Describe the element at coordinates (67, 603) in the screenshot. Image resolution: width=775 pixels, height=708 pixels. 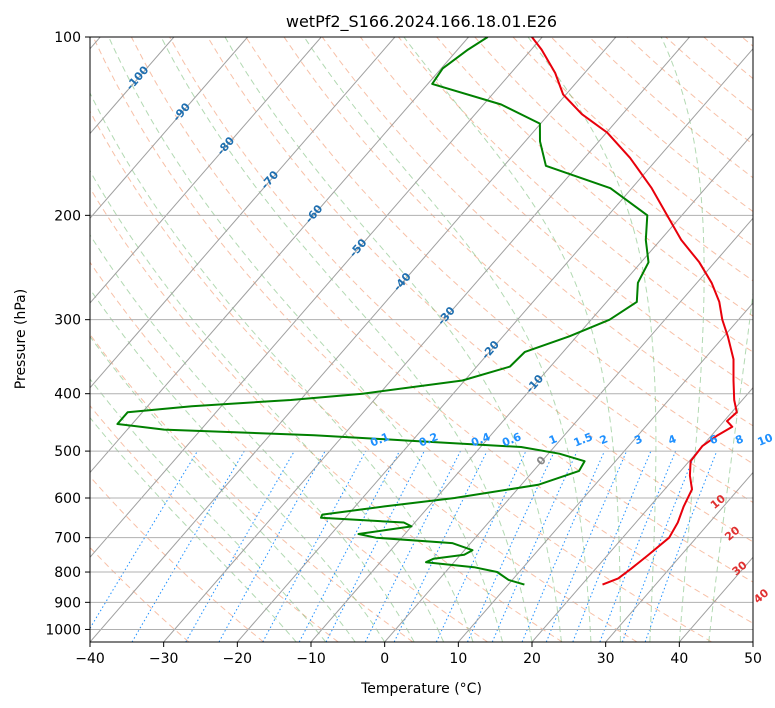
I see `y-tick-label: 900` at that location.